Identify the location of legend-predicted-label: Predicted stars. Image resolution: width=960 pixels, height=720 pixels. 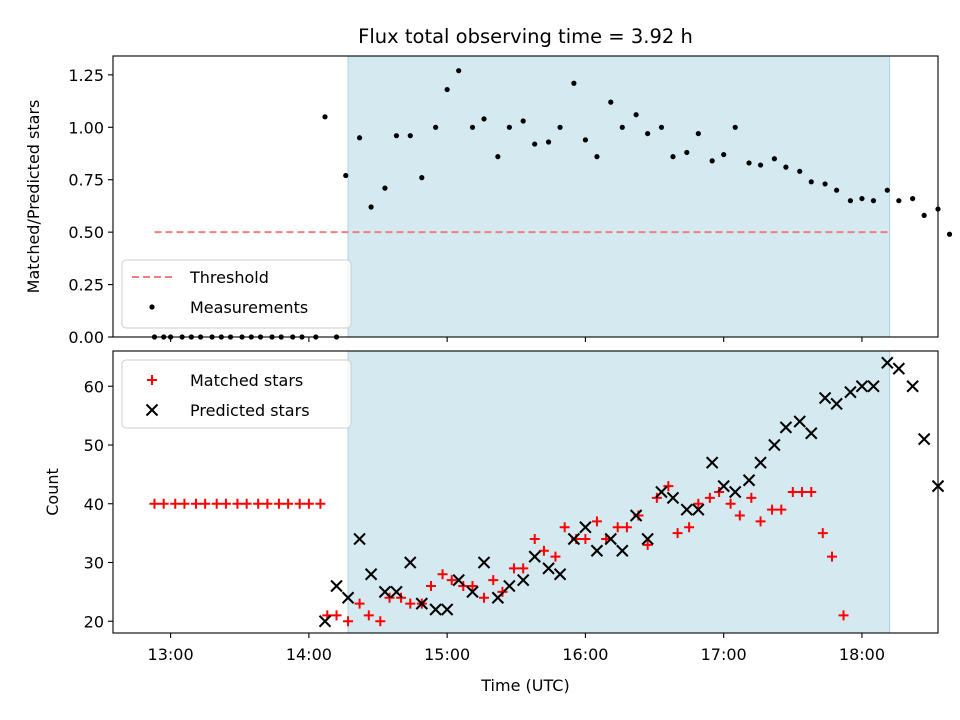
(250, 410).